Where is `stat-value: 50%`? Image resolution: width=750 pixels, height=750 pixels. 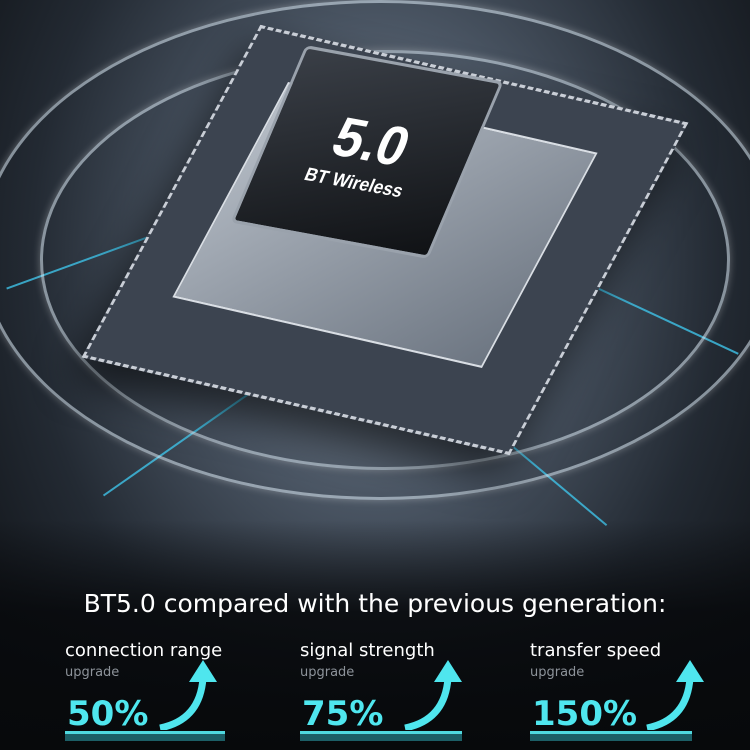
stat-value: 50% is located at coordinates (108, 714).